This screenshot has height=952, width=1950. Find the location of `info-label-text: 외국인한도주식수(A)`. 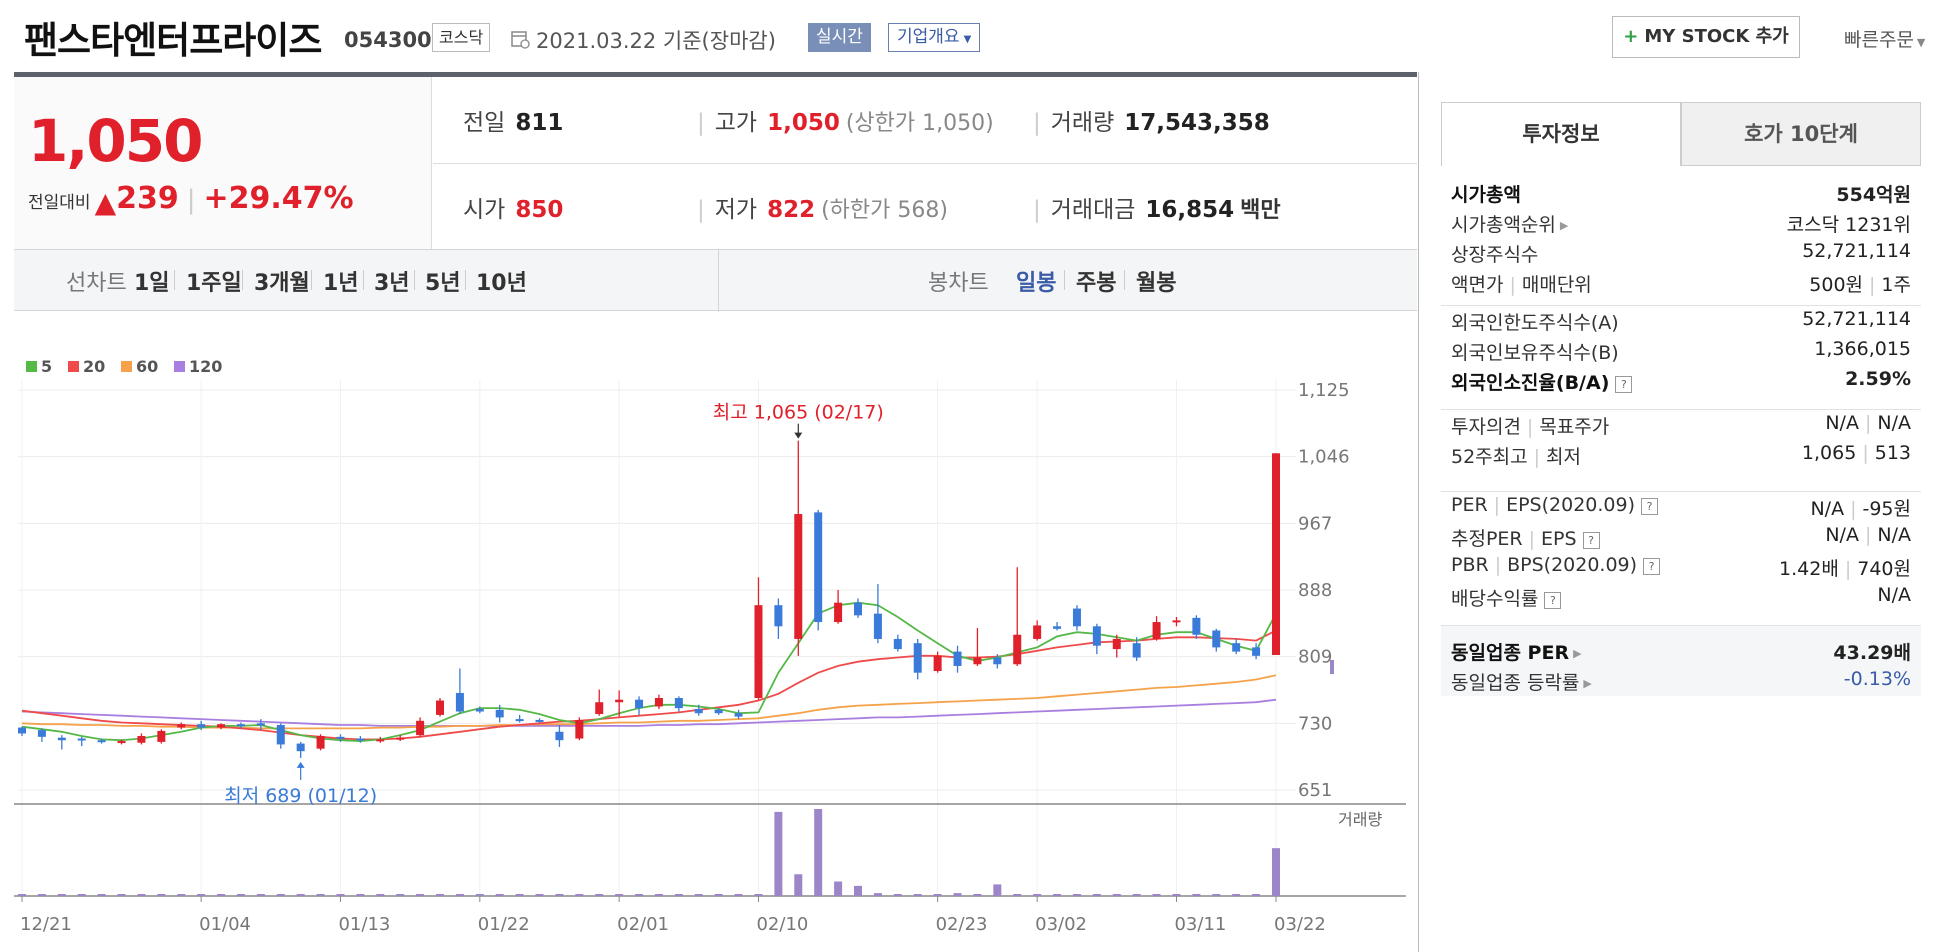

info-label-text: 외국인한도주식수(A) is located at coordinates (1535, 323).